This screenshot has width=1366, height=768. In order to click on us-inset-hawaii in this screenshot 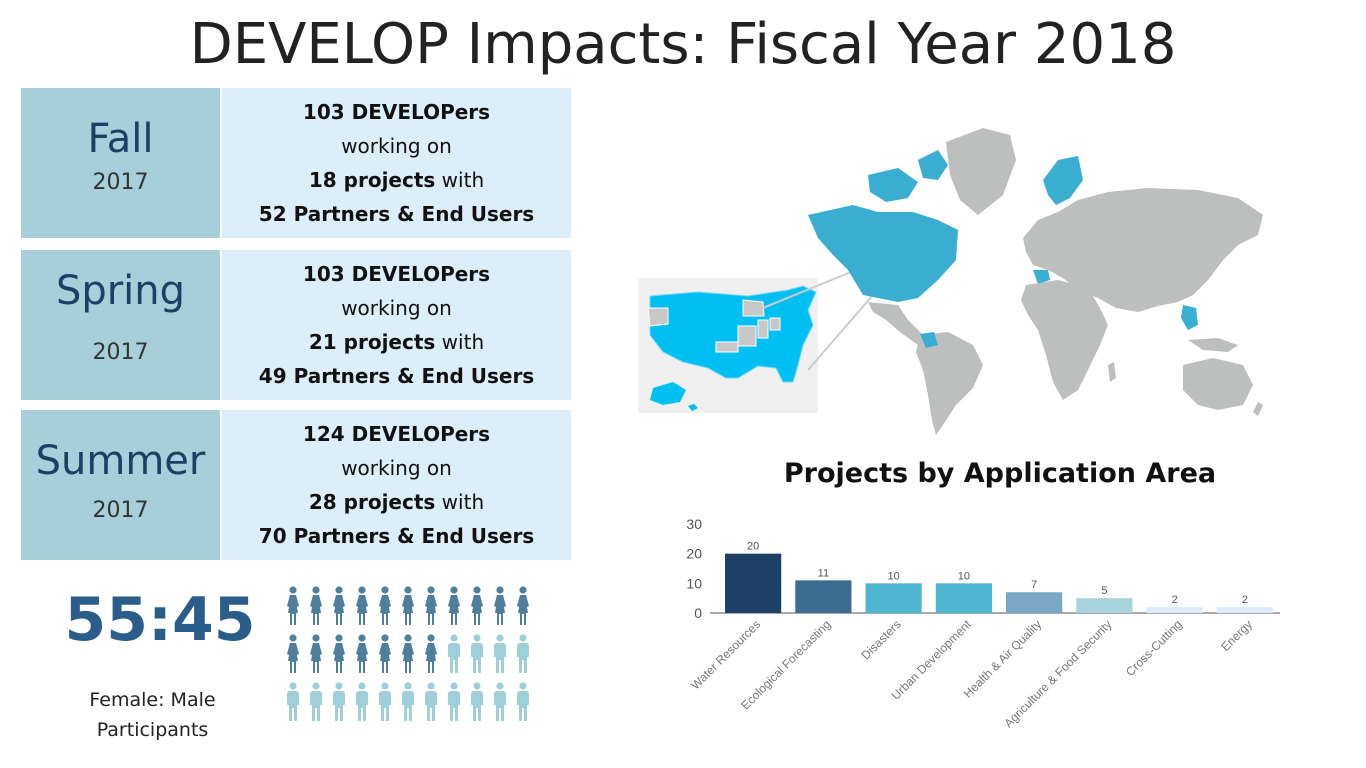, I will do `click(693, 407)`.